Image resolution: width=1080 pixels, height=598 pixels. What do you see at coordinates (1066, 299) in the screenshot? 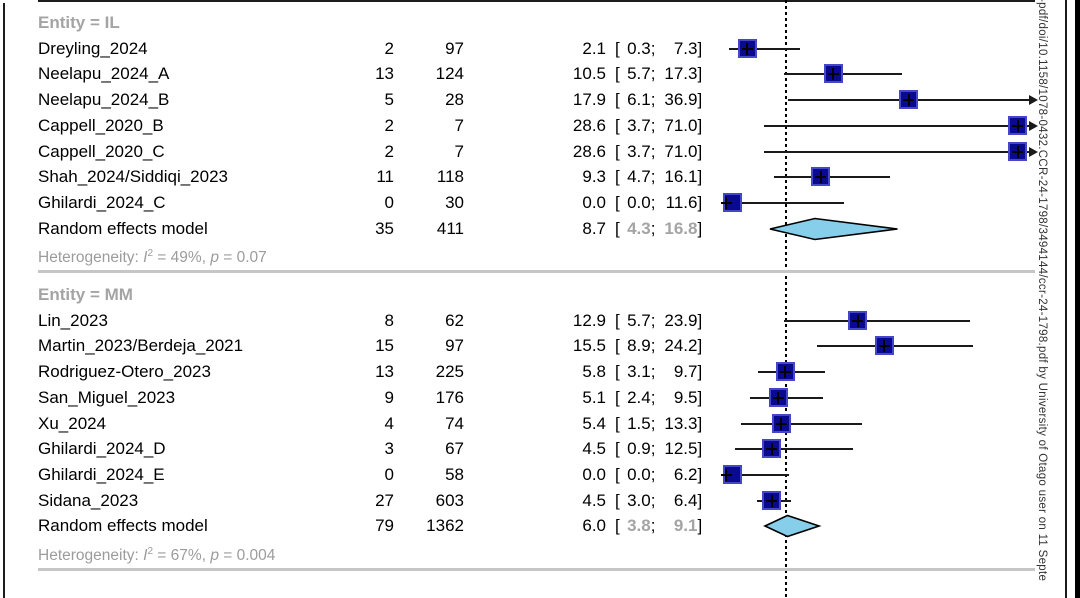
I see `figure-right-border` at bounding box center [1066, 299].